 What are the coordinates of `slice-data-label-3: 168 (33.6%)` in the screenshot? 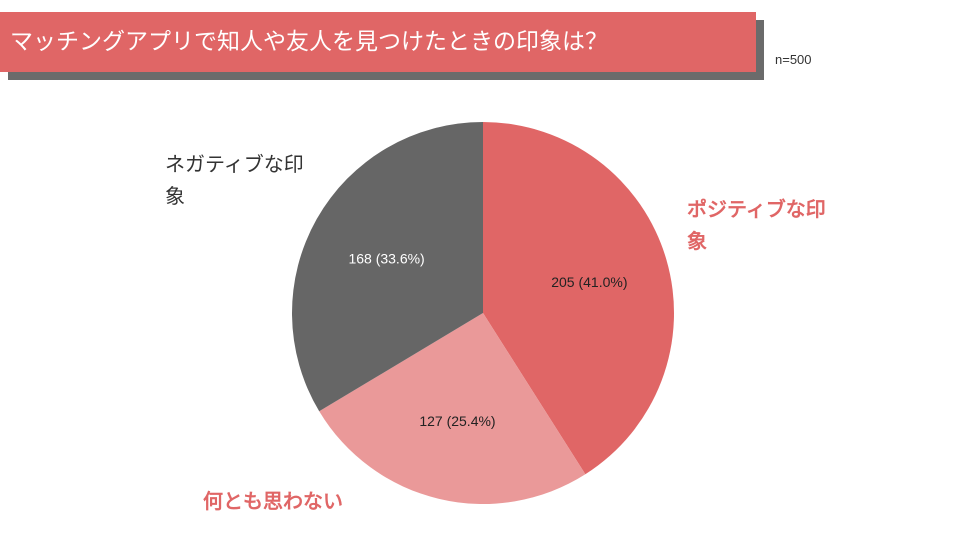 It's located at (386, 258).